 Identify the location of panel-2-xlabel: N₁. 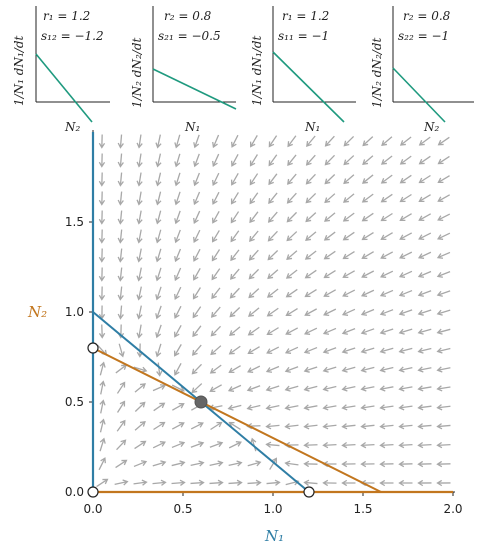
(192, 127).